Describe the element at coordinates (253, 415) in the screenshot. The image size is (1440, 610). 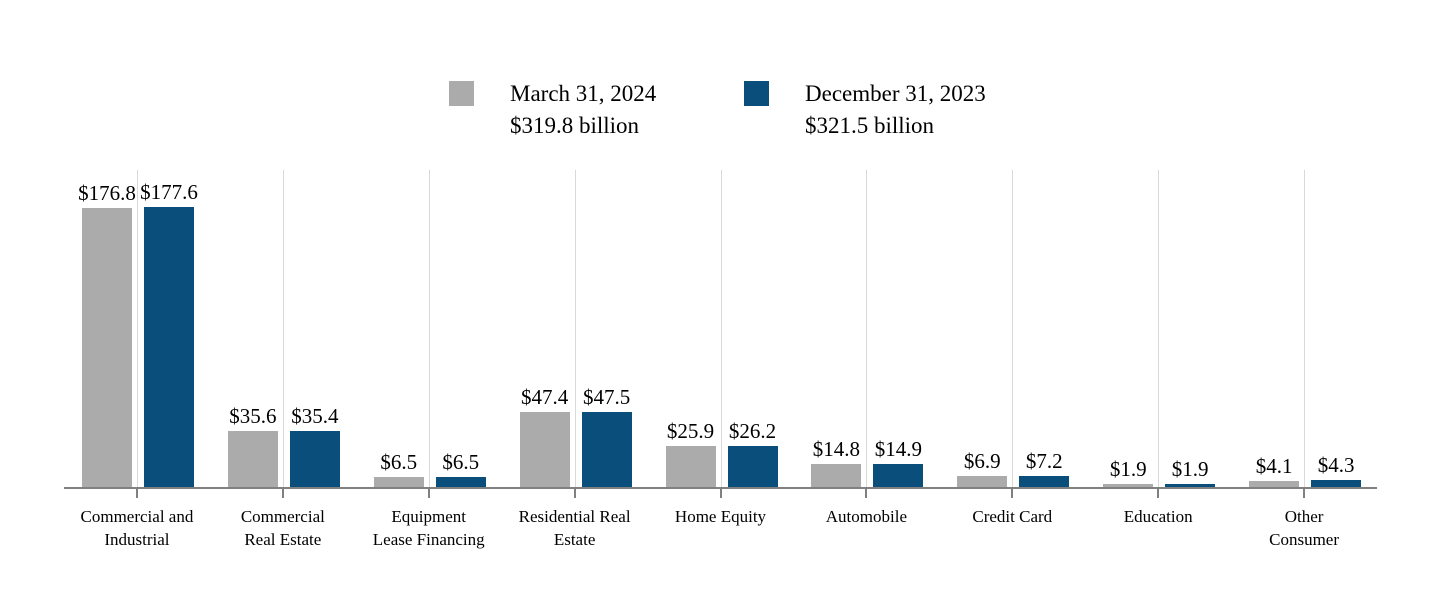
I see `value-label: $35.6` at that location.